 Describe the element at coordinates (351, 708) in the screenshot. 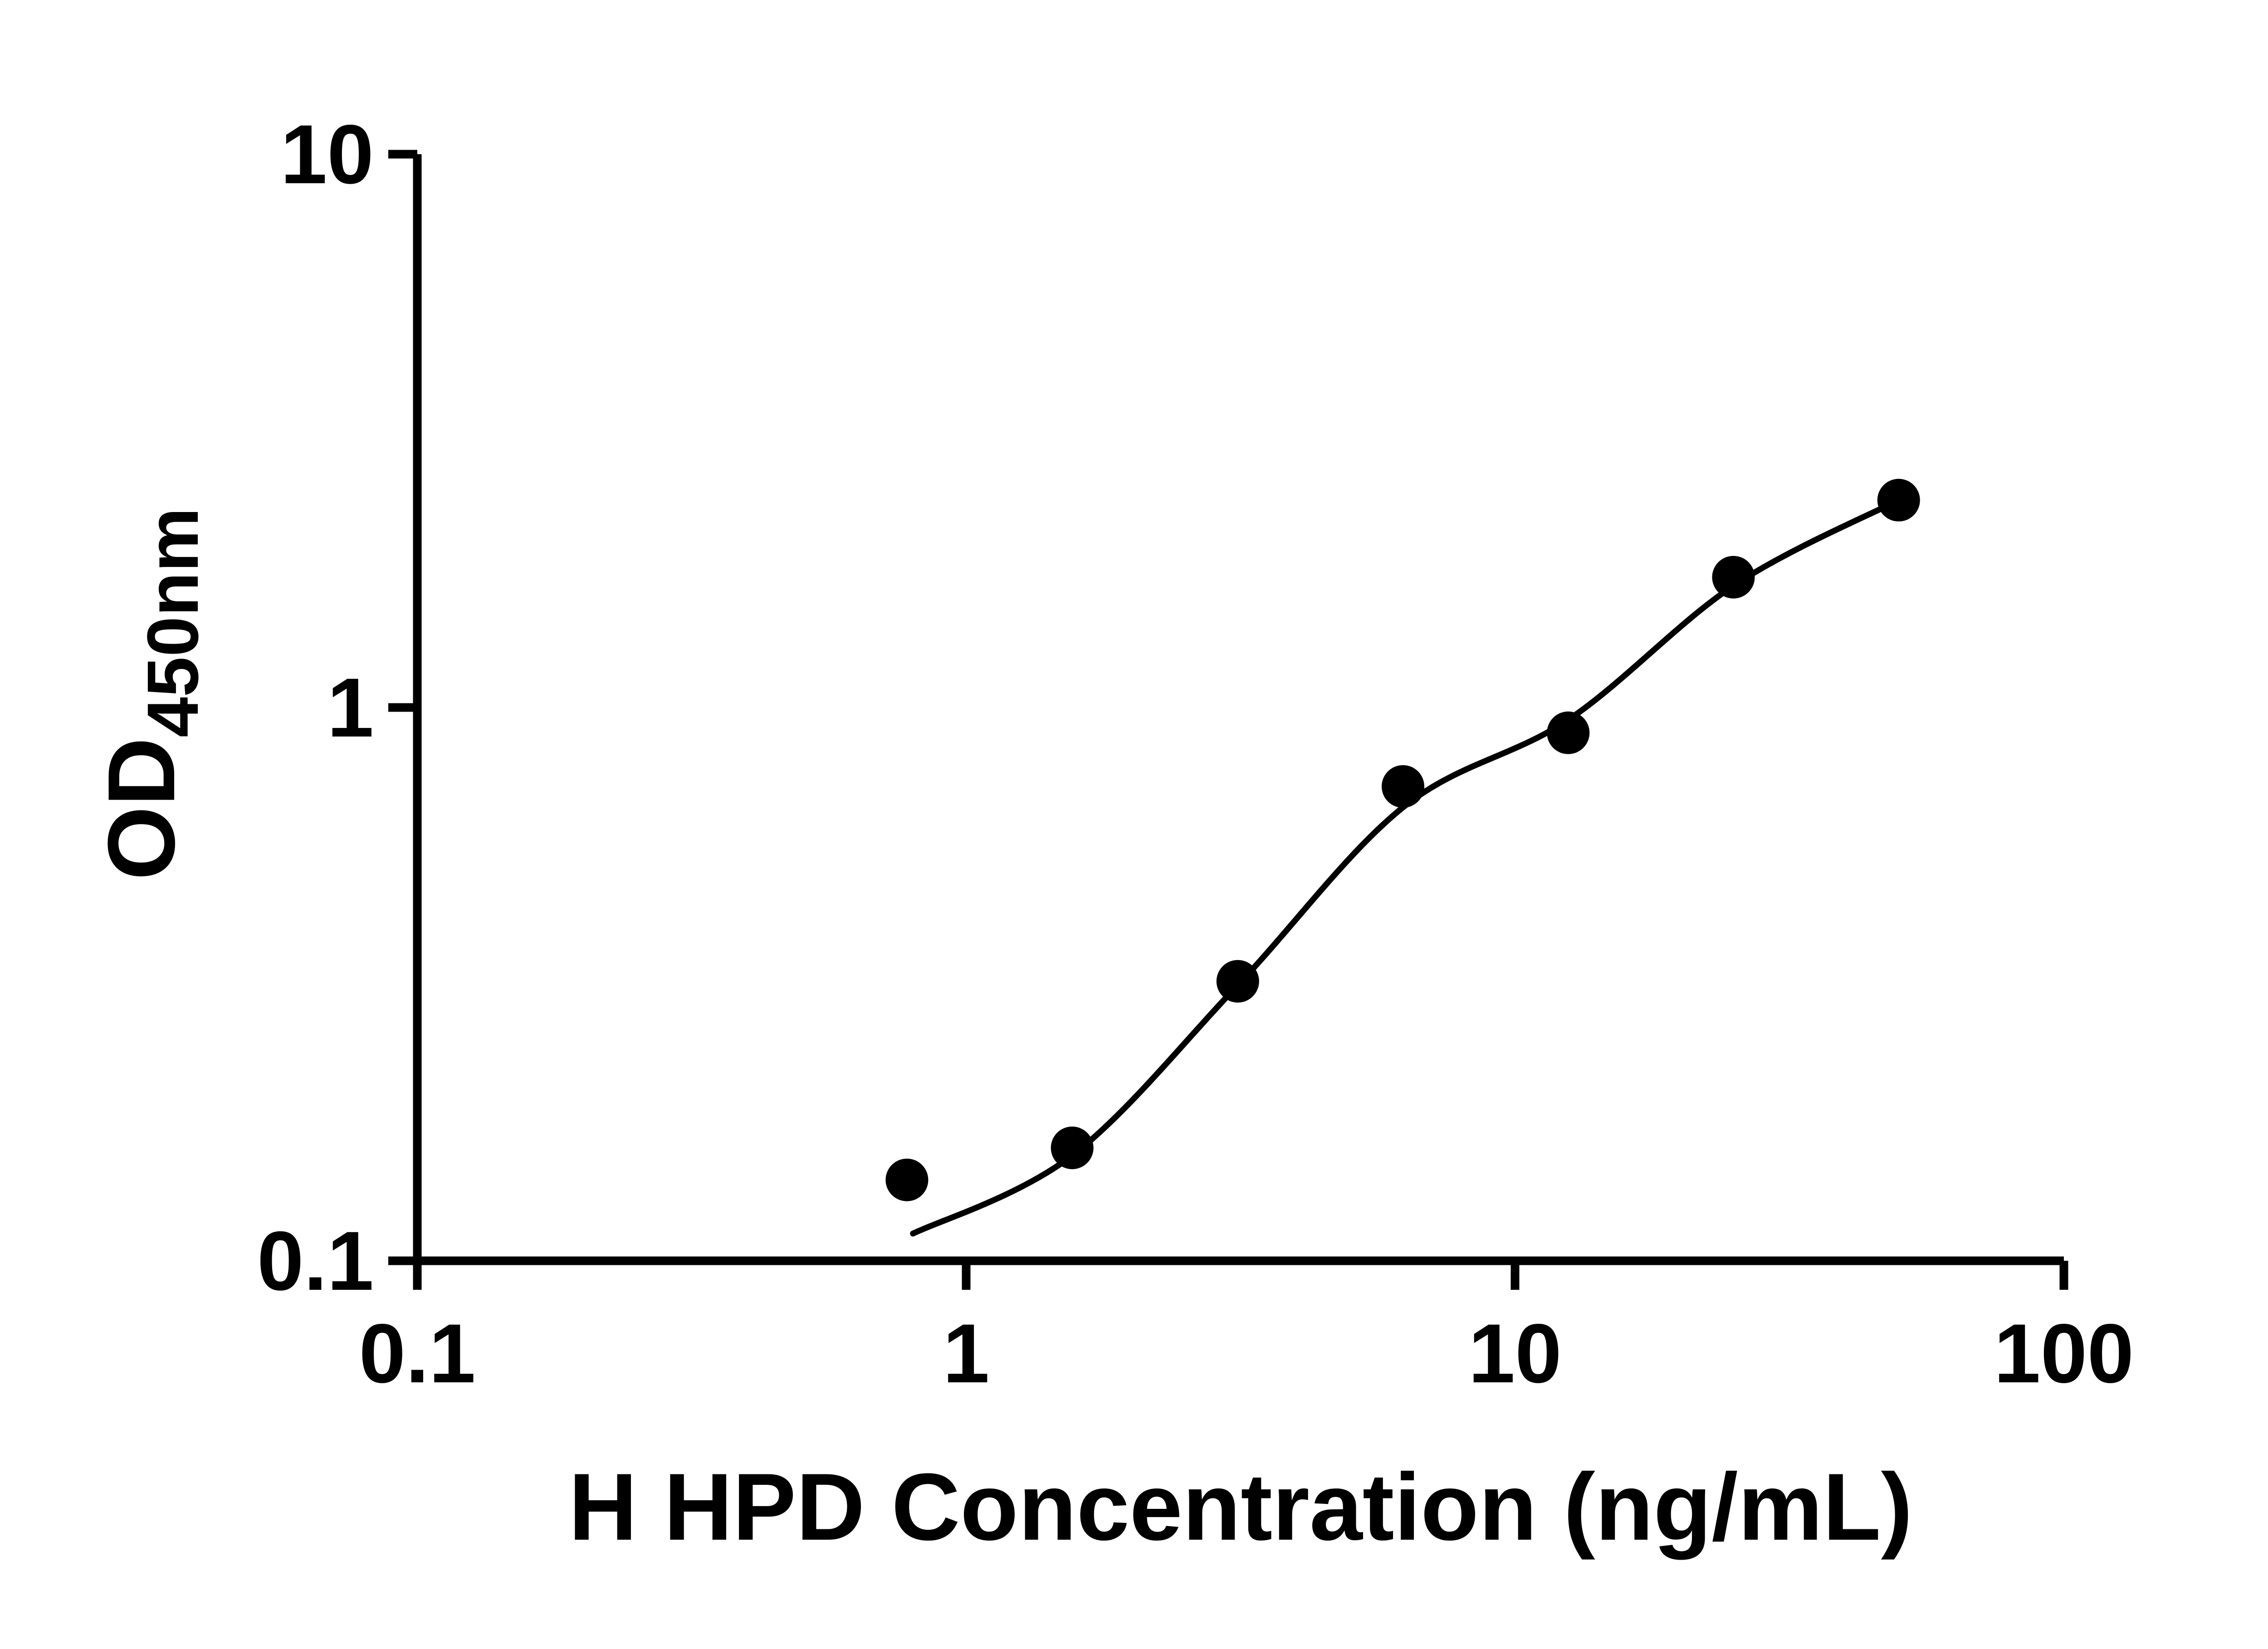

I see `y-tick-label: 1` at that location.